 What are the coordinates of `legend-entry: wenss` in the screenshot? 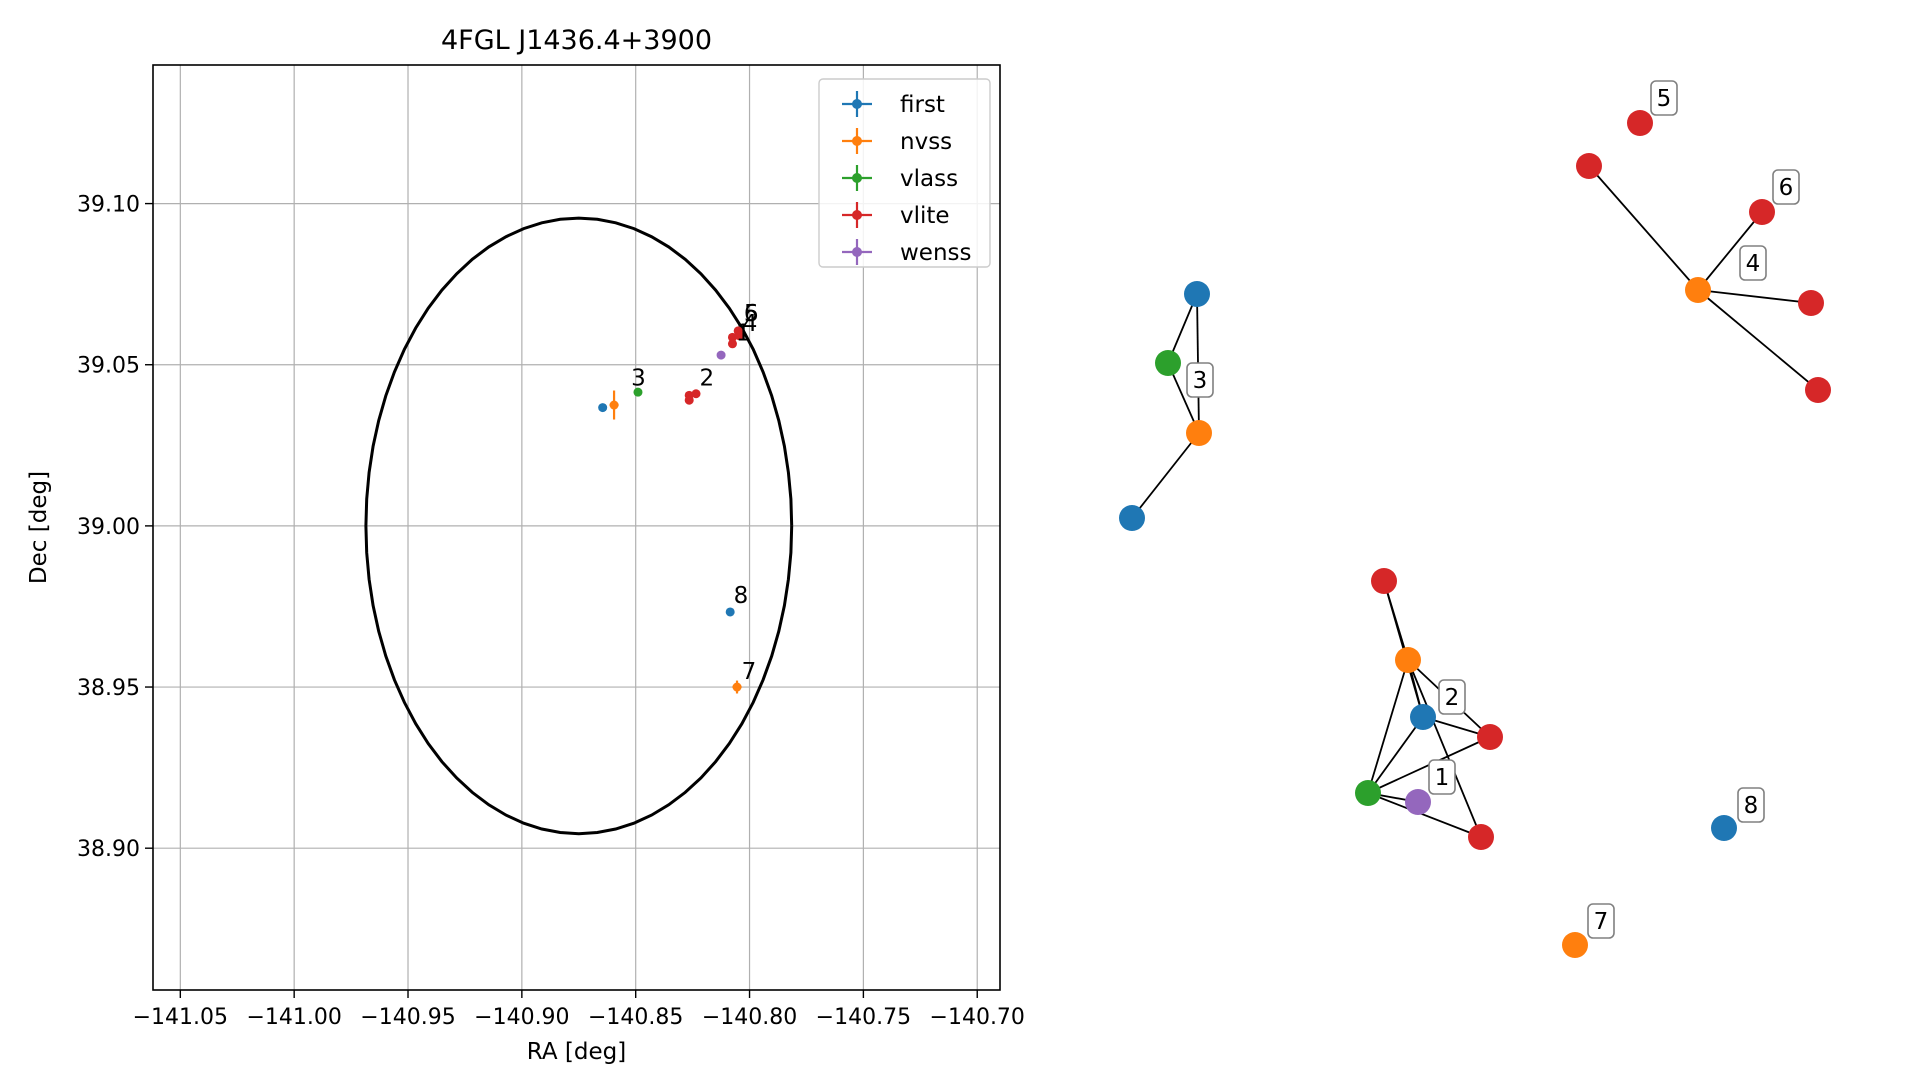 It's located at (907, 252).